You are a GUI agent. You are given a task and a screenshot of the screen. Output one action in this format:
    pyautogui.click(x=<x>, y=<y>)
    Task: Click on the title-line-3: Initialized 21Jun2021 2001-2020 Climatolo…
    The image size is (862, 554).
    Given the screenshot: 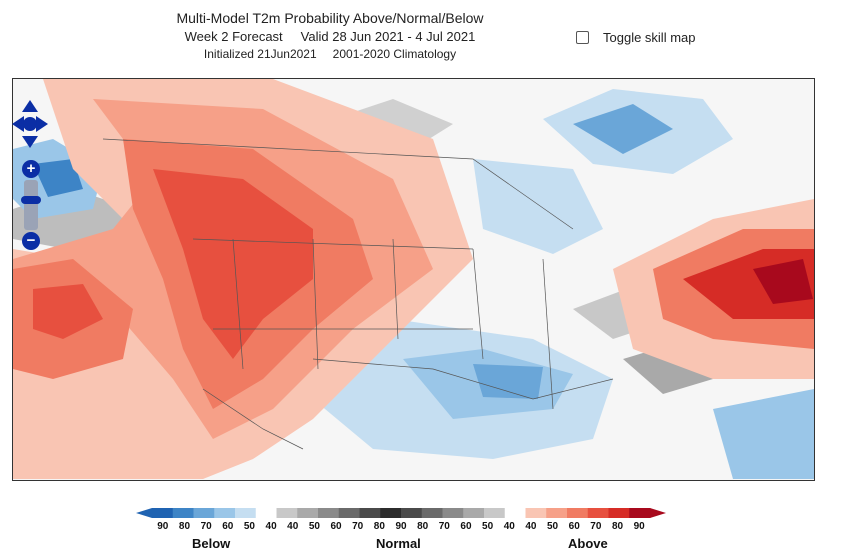 What is the action you would take?
    pyautogui.click(x=330, y=54)
    